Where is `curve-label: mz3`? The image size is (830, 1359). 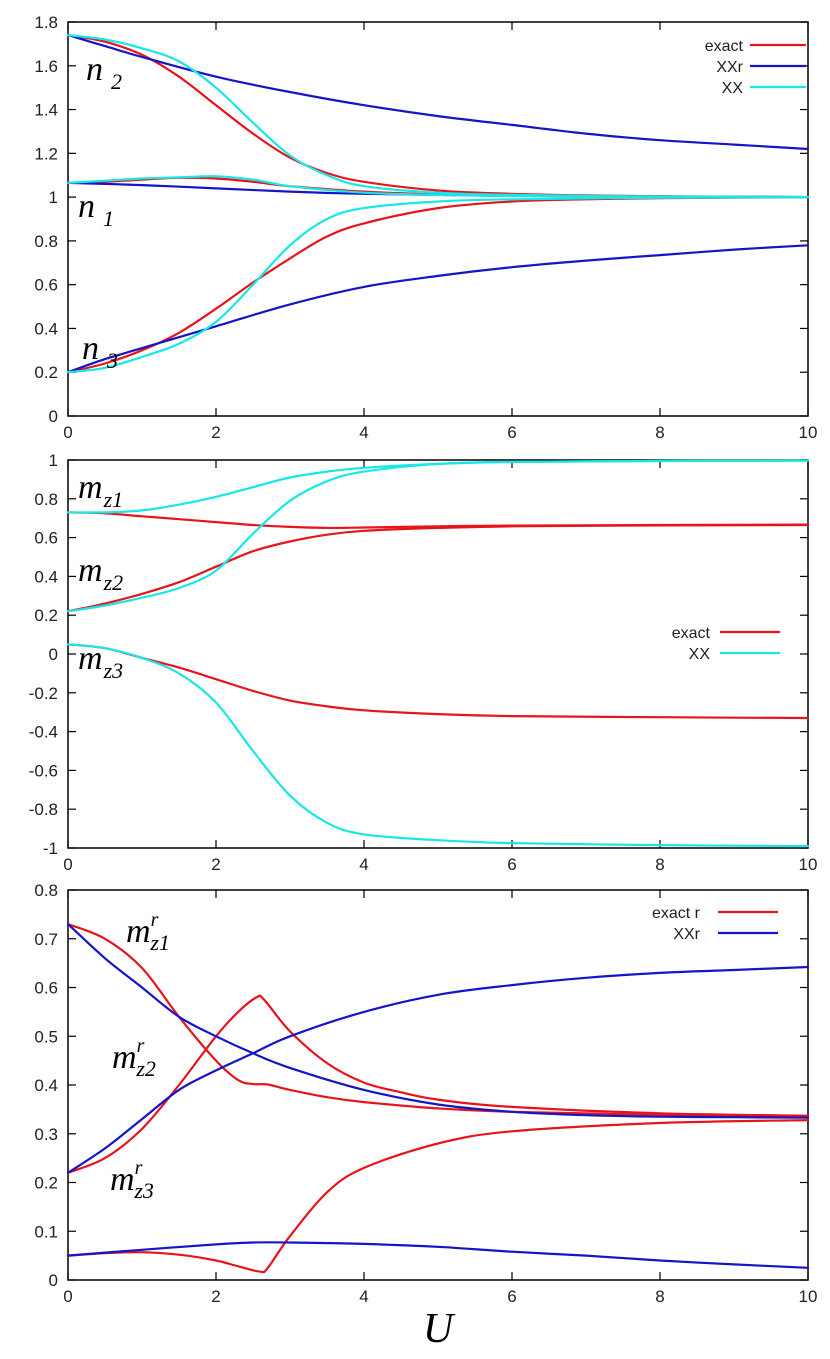
curve-label: mz3 is located at coordinates (100, 661).